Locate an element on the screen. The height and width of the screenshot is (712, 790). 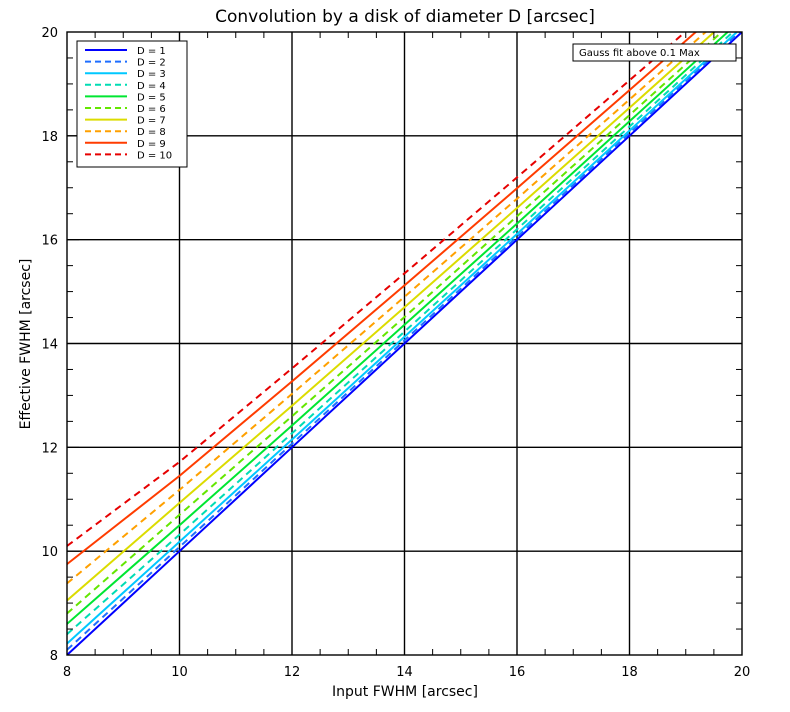
y-tick-label: 8 is located at coordinates (54, 656).